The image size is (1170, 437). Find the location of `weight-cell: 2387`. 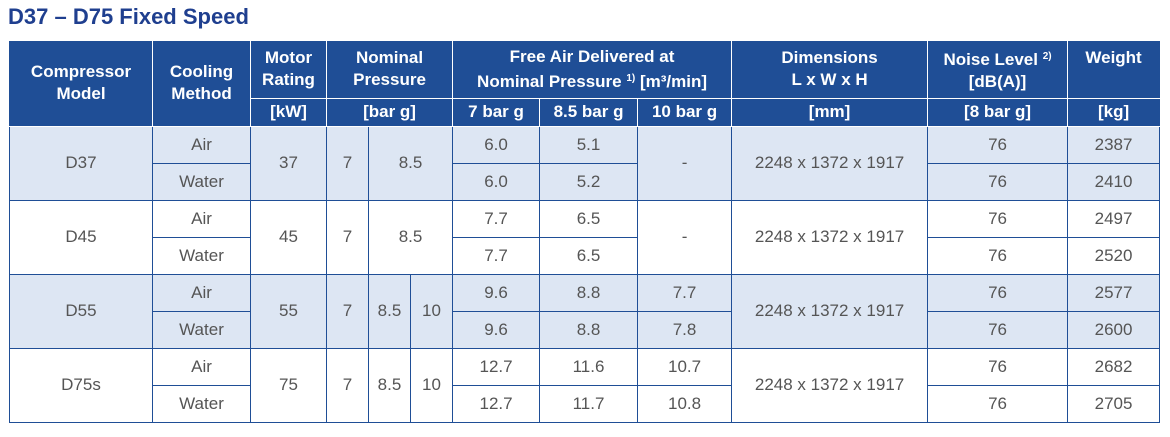

weight-cell: 2387 is located at coordinates (1113, 145).